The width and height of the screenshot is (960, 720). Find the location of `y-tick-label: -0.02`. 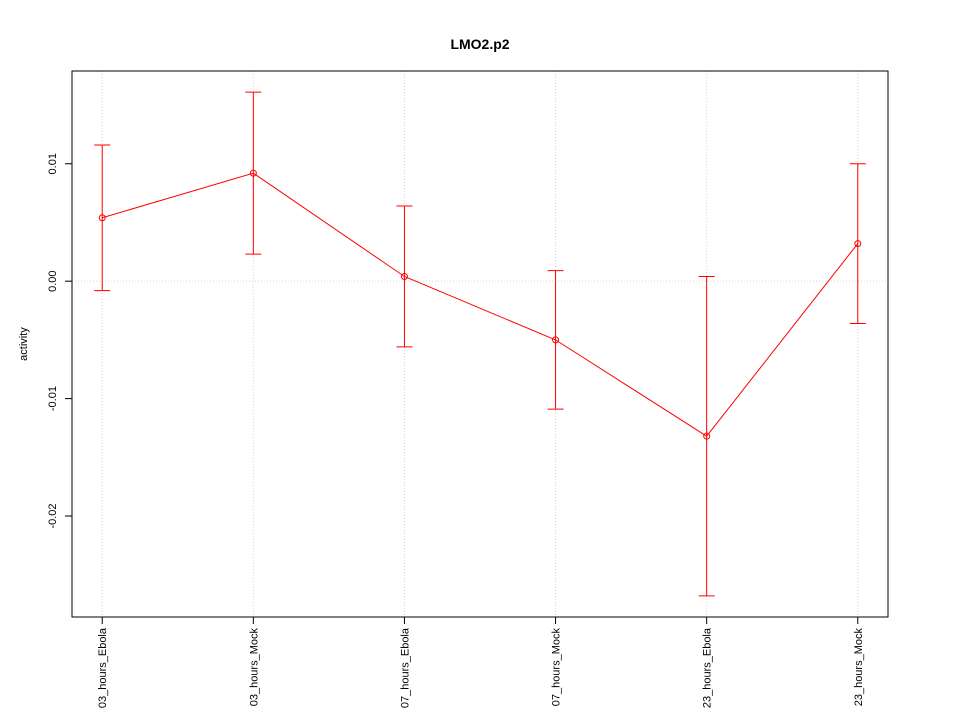

y-tick-label: -0.02 is located at coordinates (53, 515).